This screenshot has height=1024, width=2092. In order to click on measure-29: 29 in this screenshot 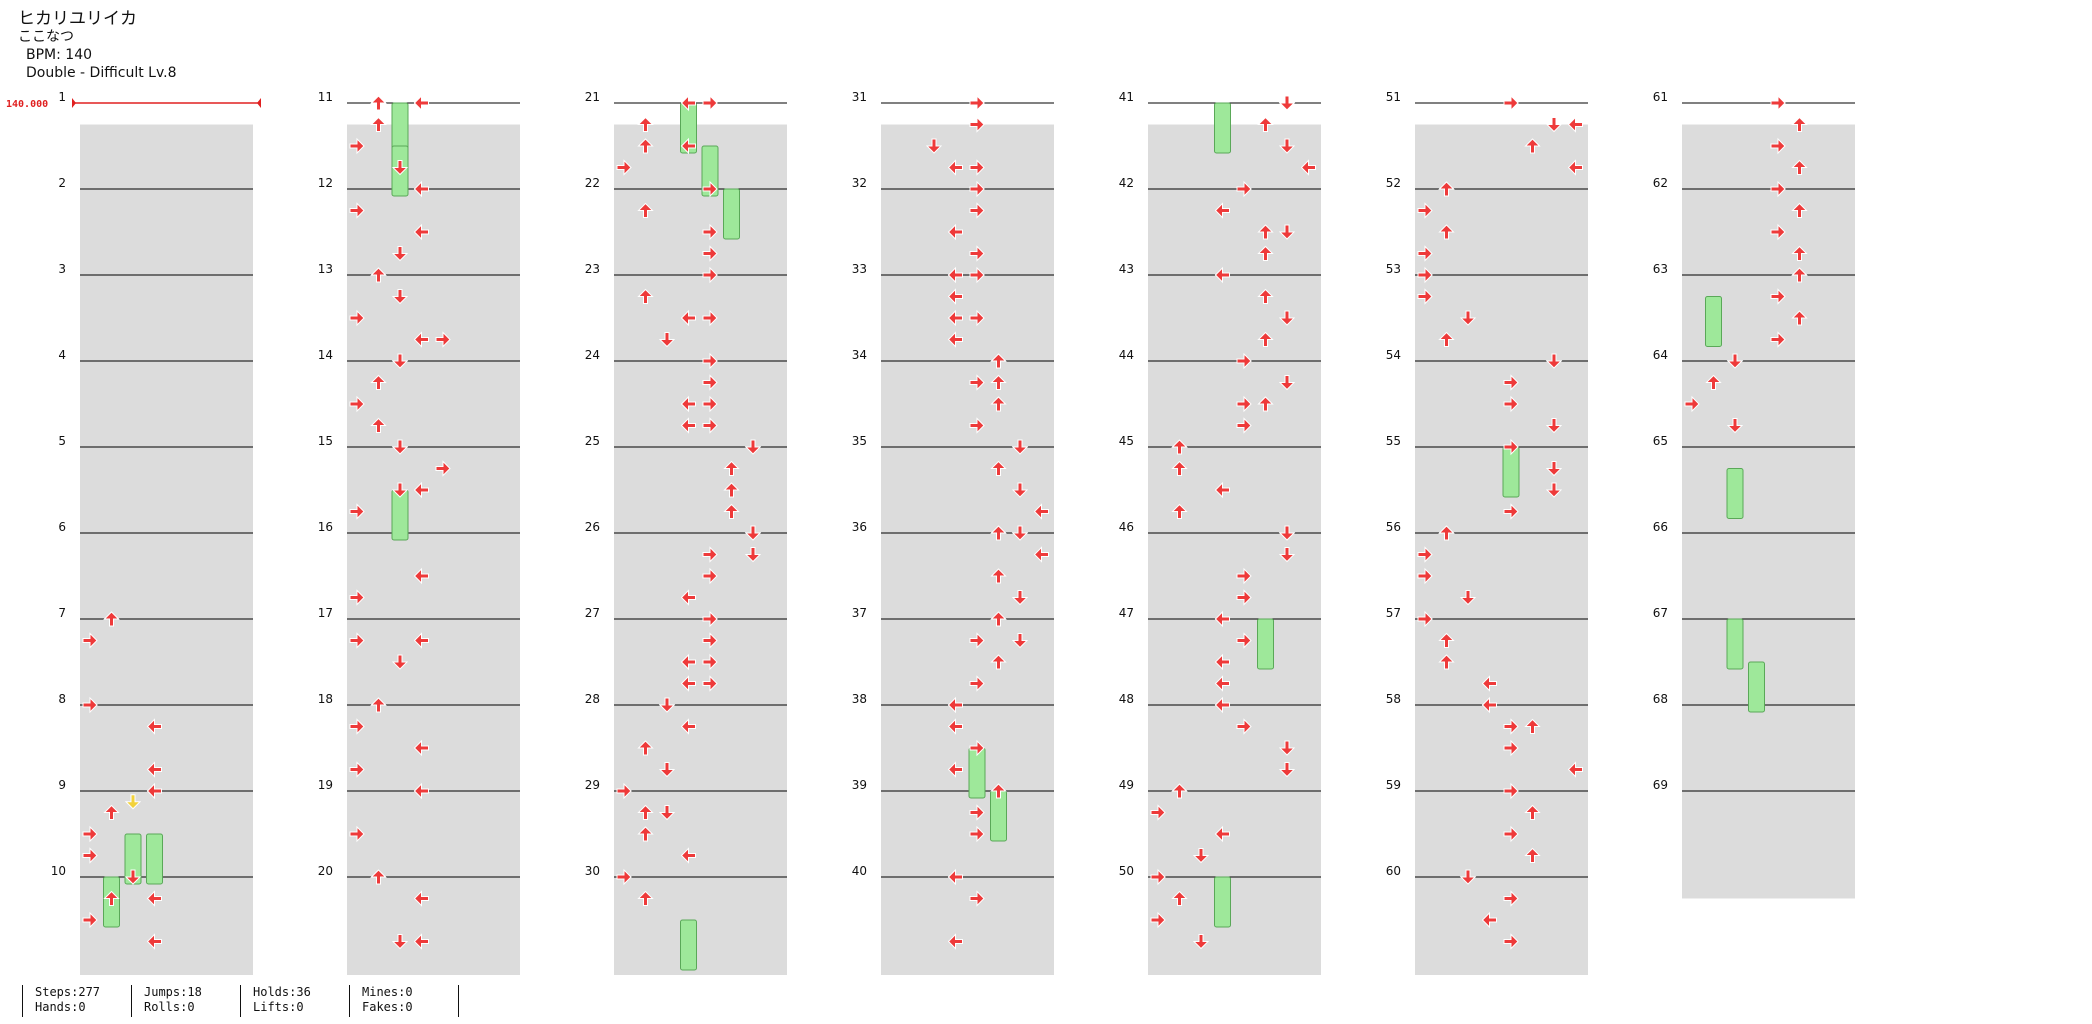, I will do `click(686, 838)`.